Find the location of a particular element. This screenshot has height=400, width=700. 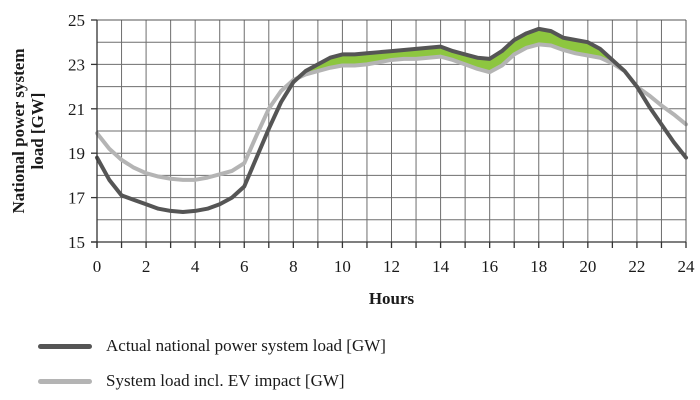

y-tick-label: 15 is located at coordinates (76, 242).